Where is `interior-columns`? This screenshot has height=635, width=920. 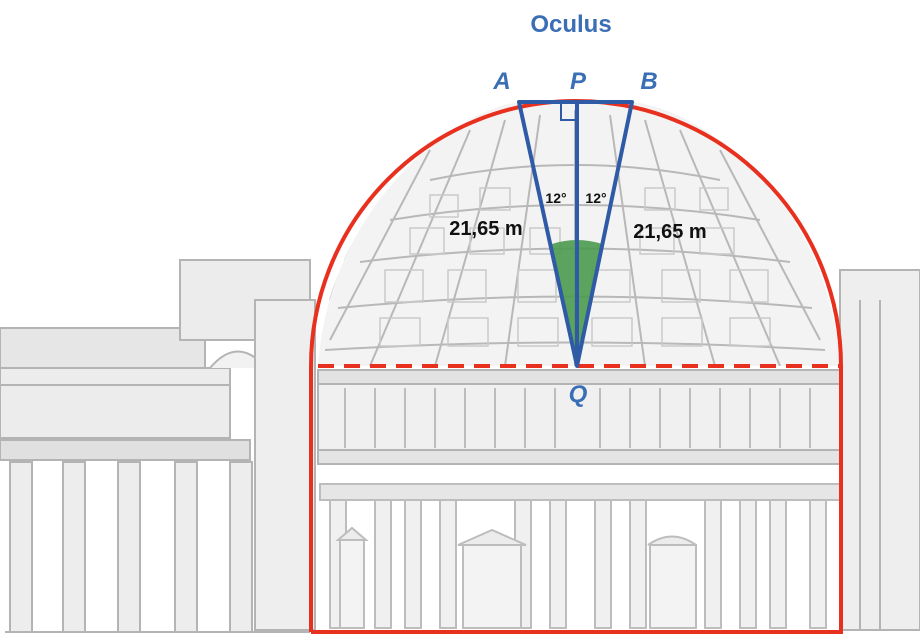 interior-columns is located at coordinates (580, 556).